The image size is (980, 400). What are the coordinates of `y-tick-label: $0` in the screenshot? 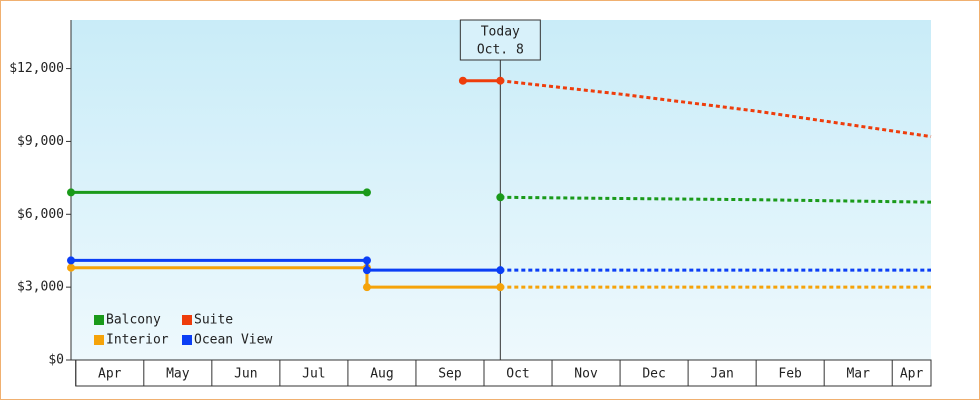 It's located at (56, 360).